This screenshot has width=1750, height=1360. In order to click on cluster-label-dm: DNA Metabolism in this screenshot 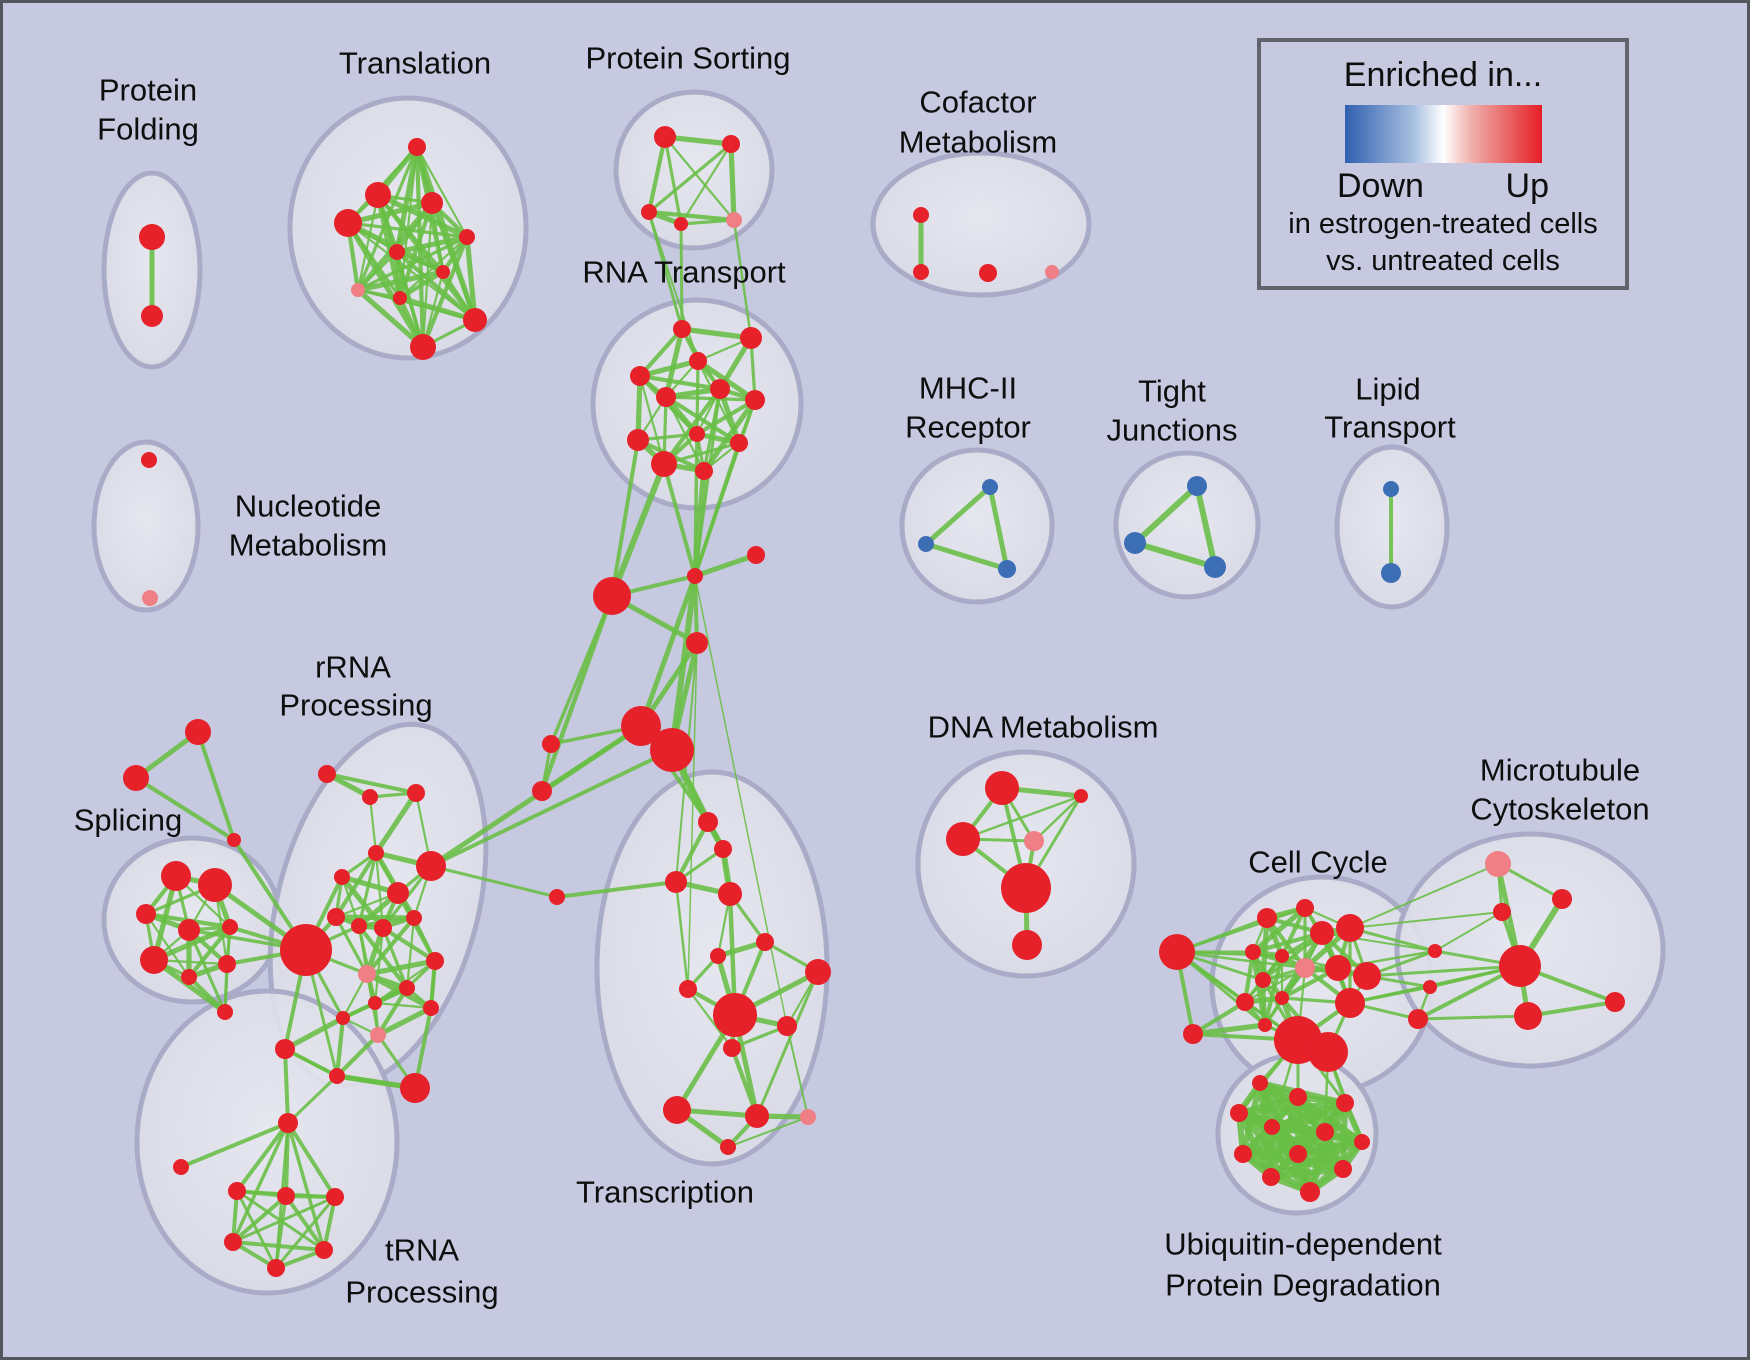, I will do `click(1043, 727)`.